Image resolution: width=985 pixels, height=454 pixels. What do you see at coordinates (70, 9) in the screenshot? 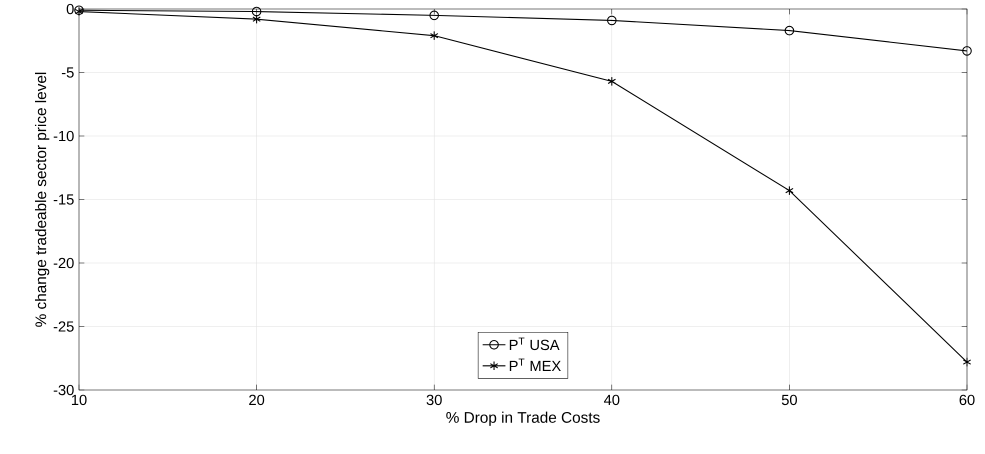
I see `y-tick-label: 0` at bounding box center [70, 9].